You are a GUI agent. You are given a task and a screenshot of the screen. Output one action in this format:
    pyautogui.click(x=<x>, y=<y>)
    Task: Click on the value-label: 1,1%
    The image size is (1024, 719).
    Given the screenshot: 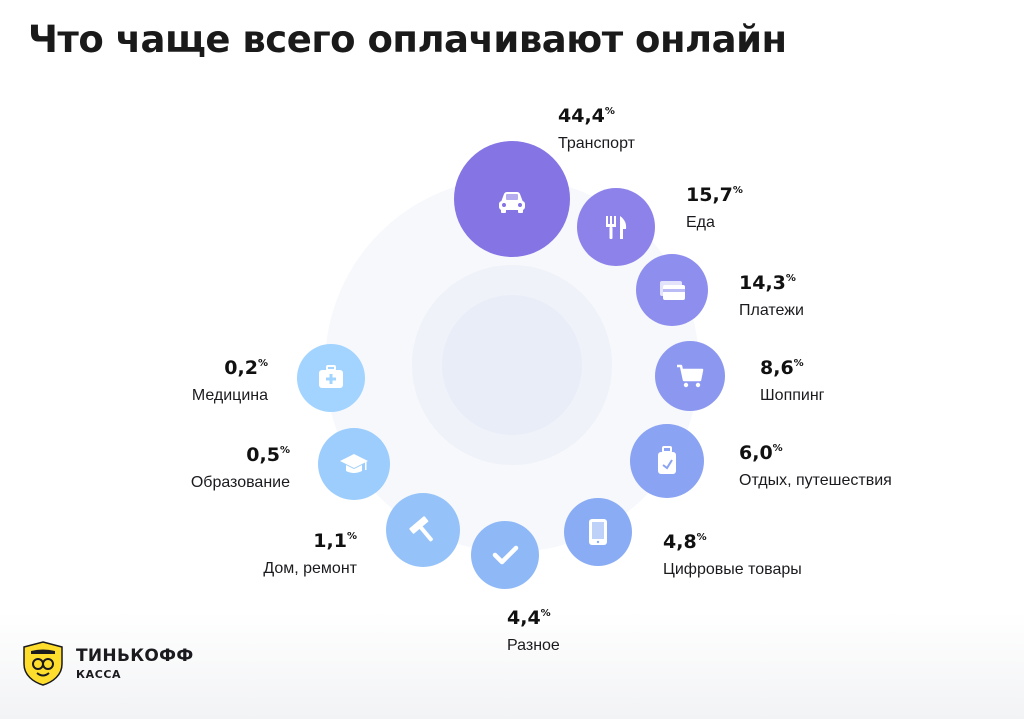 What is the action you would take?
    pyautogui.click(x=335, y=541)
    